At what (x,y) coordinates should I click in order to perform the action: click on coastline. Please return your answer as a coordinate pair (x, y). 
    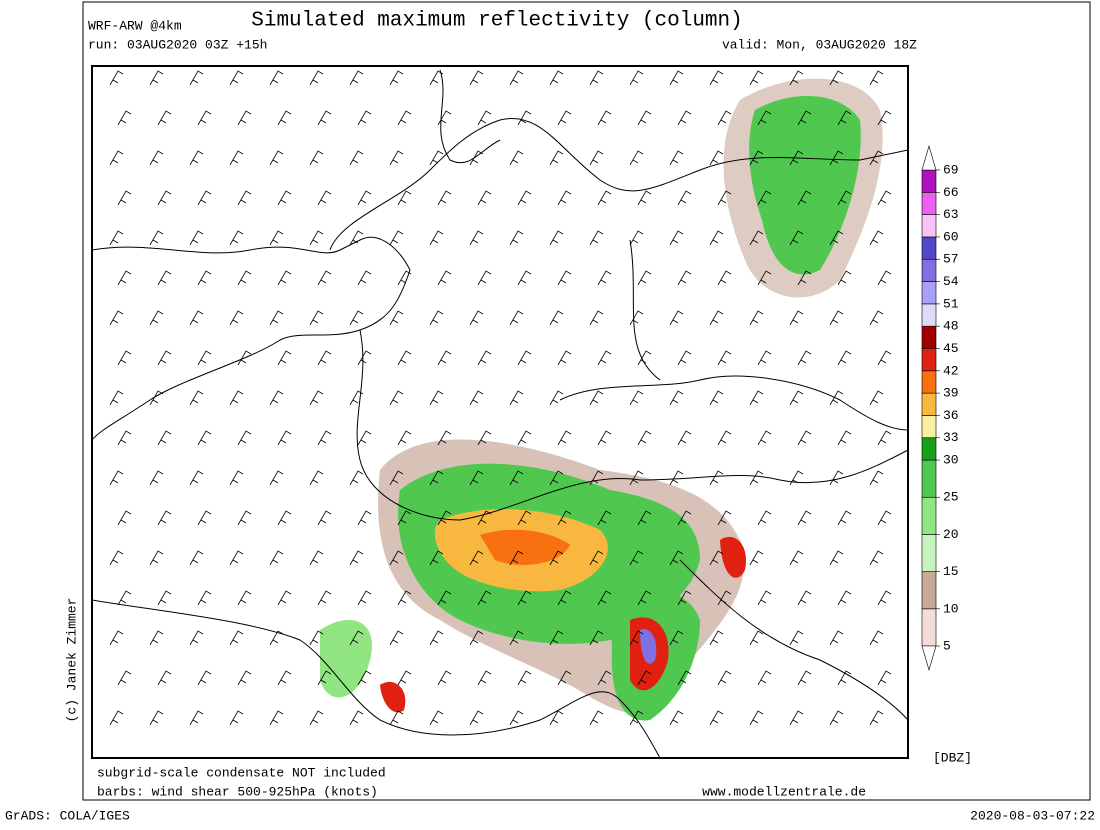
    Looking at the image, I should click on (470, 116).